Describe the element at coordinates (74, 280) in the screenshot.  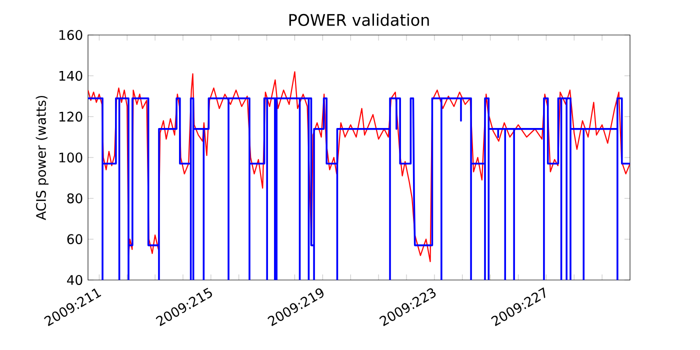
I see `y-tick-label: 40` at that location.